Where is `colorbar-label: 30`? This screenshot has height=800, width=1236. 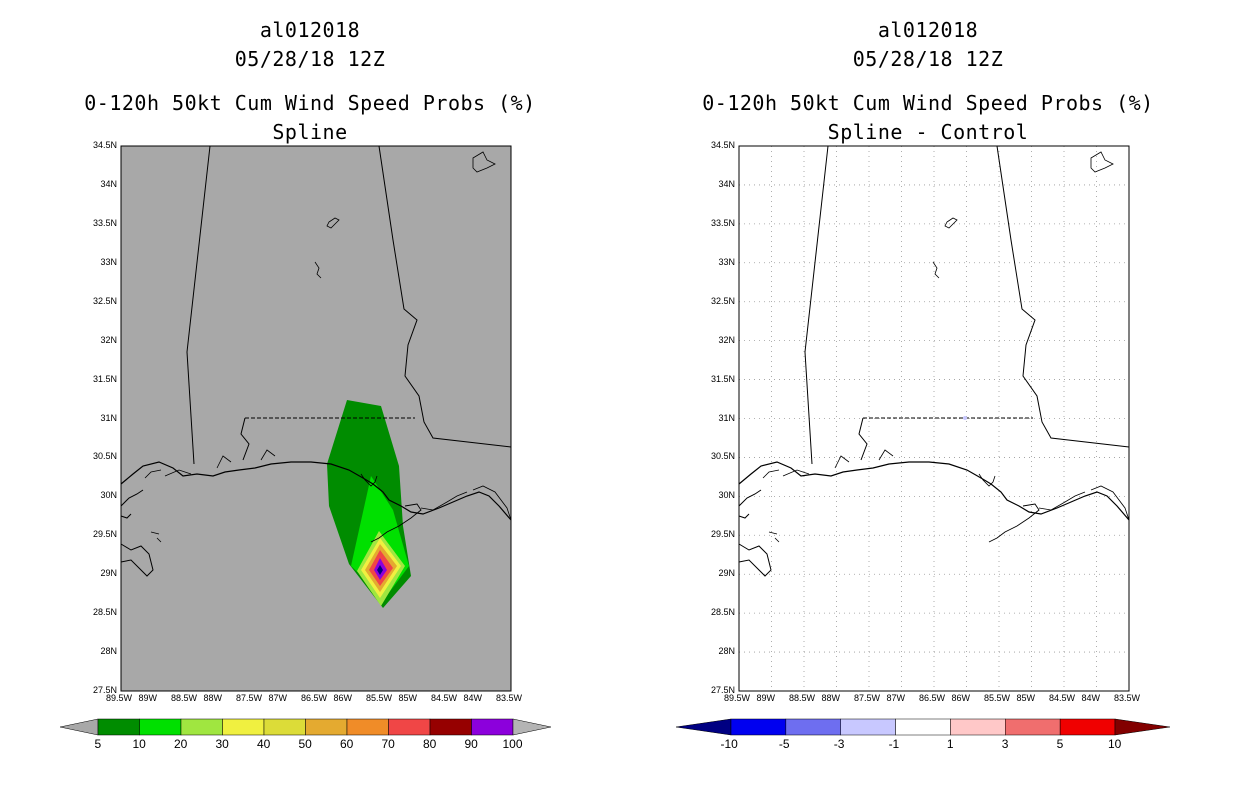 colorbar-label: 30 is located at coordinates (222, 744).